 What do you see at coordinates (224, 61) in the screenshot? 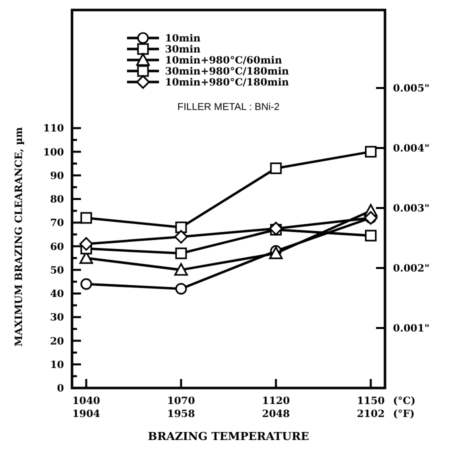
I see `legend-label: 10min+980°C/60min` at bounding box center [224, 61].